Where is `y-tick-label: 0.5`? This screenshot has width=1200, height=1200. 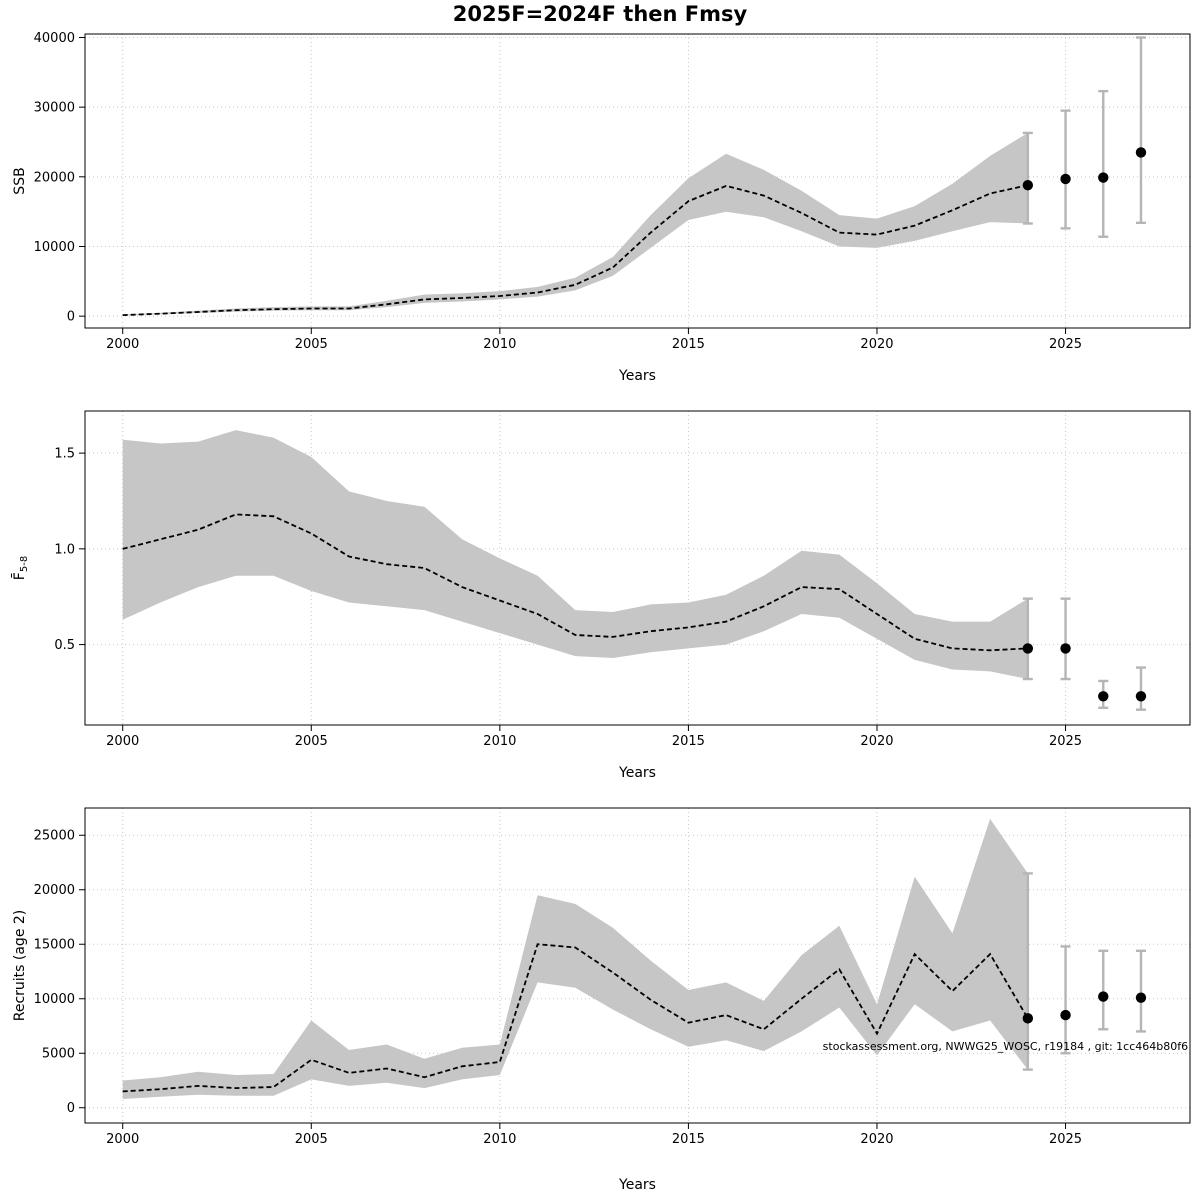
y-tick-label: 0.5 is located at coordinates (64, 645).